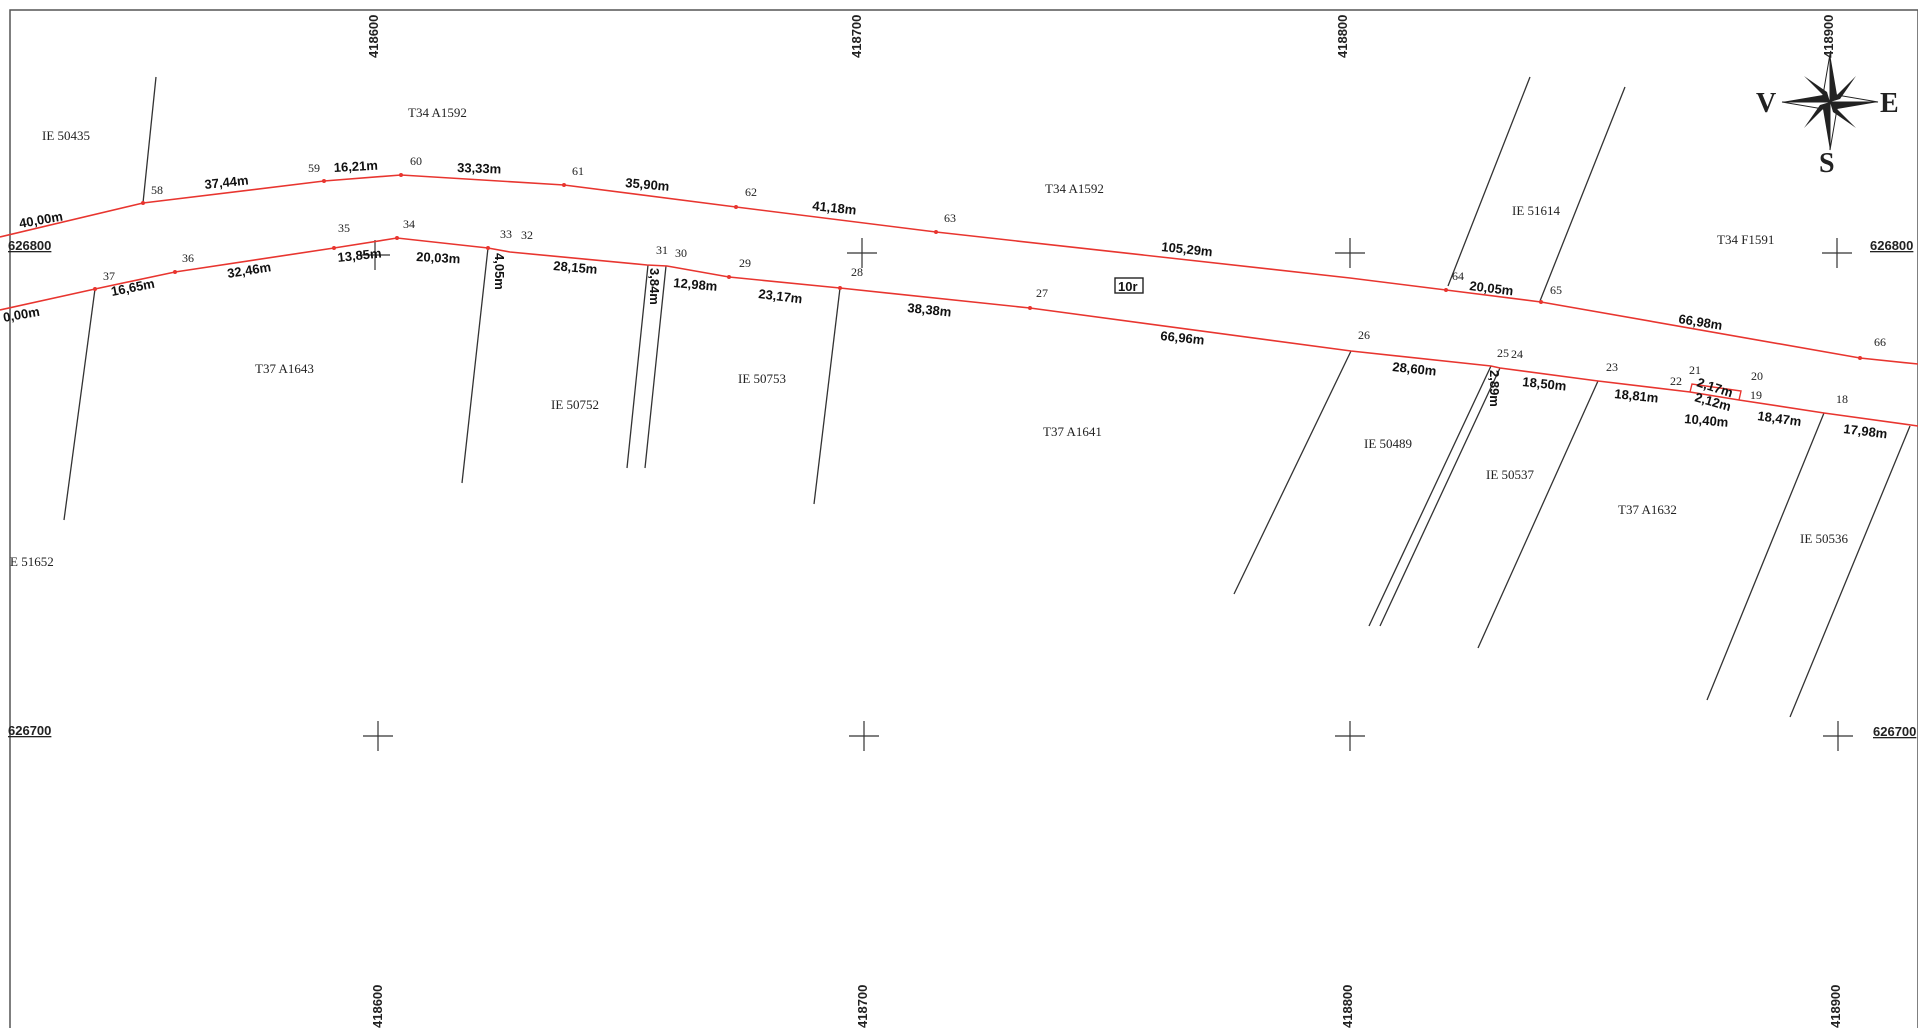 The image size is (1918, 1028). What do you see at coordinates (575, 267) in the screenshot?
I see `distance-label: 28,15m` at bounding box center [575, 267].